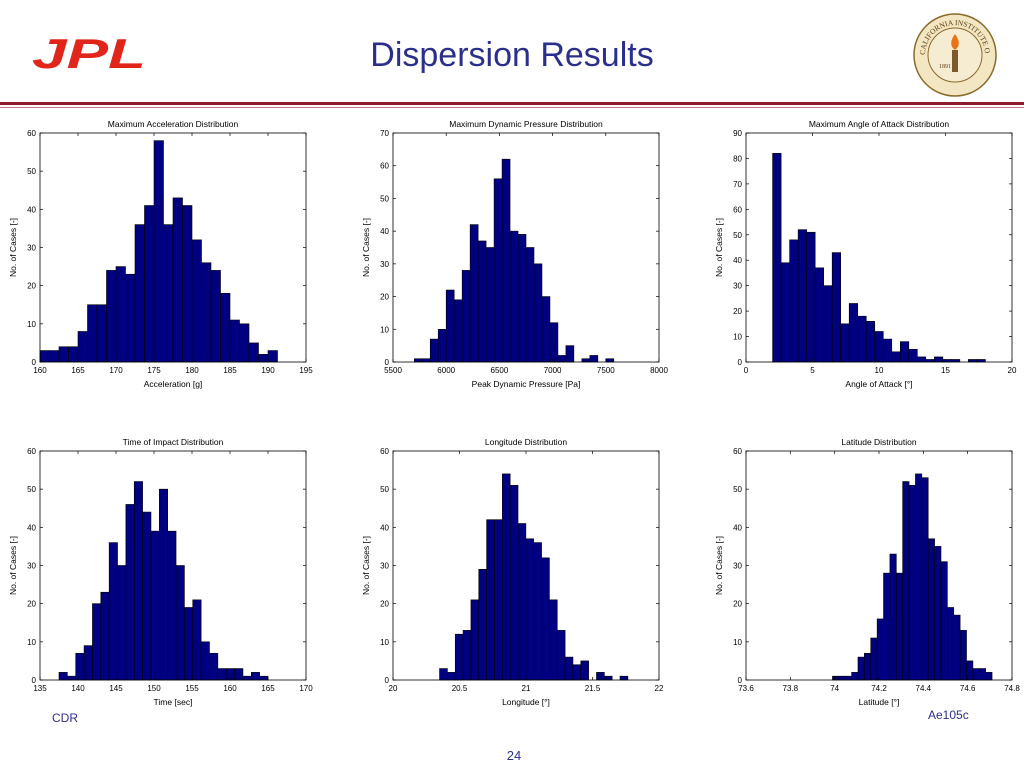 Image resolution: width=1024 pixels, height=768 pixels. Describe the element at coordinates (512, 107) in the screenshot. I see `header-rule-thin` at that location.